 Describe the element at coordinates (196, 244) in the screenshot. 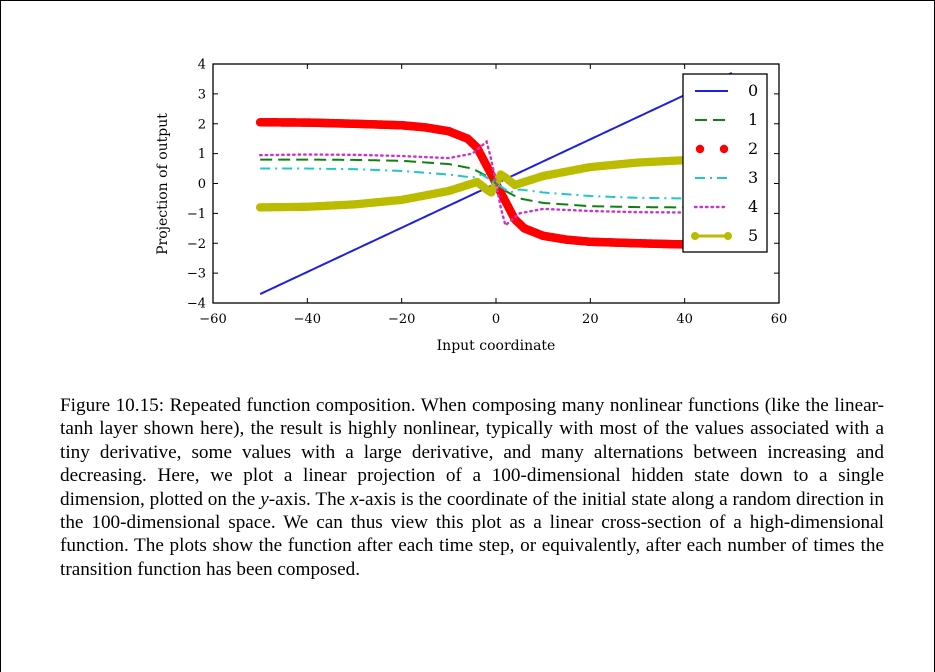

I see `y-tick-label: −2` at that location.